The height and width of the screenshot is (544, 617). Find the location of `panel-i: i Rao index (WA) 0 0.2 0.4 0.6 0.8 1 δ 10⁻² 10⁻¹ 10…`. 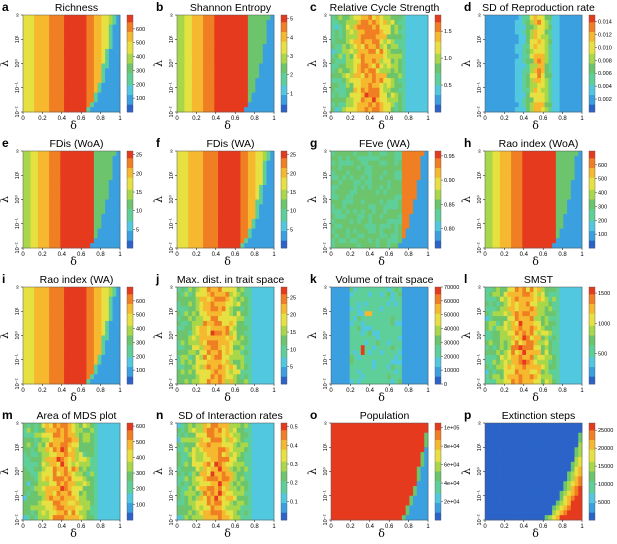

panel-i: i Rao index (WA) 0 0.2 0.4 0.6 0.8 1 δ 10⁻² 10⁻¹ 10… is located at coordinates (77, 340).